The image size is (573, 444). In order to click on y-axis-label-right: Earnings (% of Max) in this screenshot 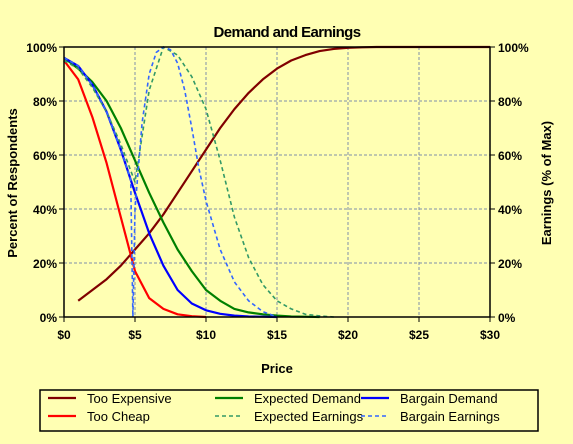, I will do `click(546, 183)`.